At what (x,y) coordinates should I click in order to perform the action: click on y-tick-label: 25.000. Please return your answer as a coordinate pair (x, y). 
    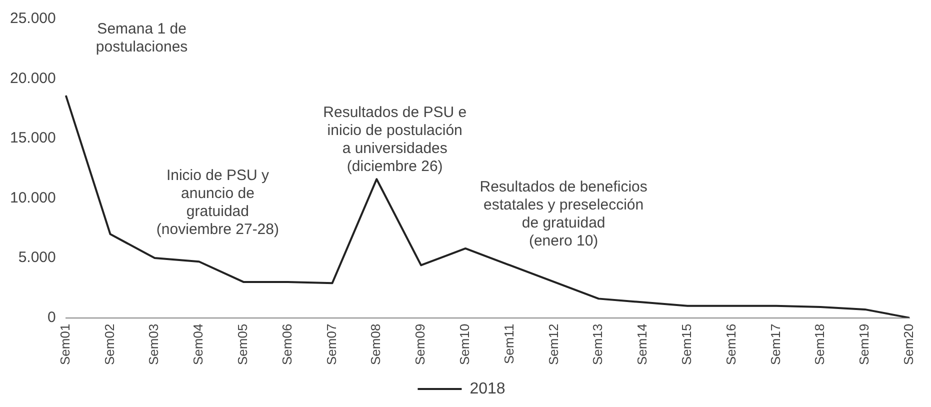
    Looking at the image, I should click on (33, 19).